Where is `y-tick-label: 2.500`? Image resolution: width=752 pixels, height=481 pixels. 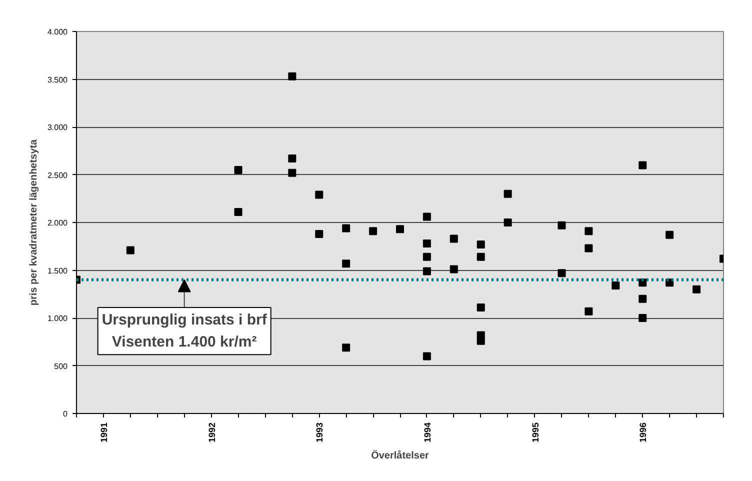 y-tick-label: 2.500 is located at coordinates (57, 175).